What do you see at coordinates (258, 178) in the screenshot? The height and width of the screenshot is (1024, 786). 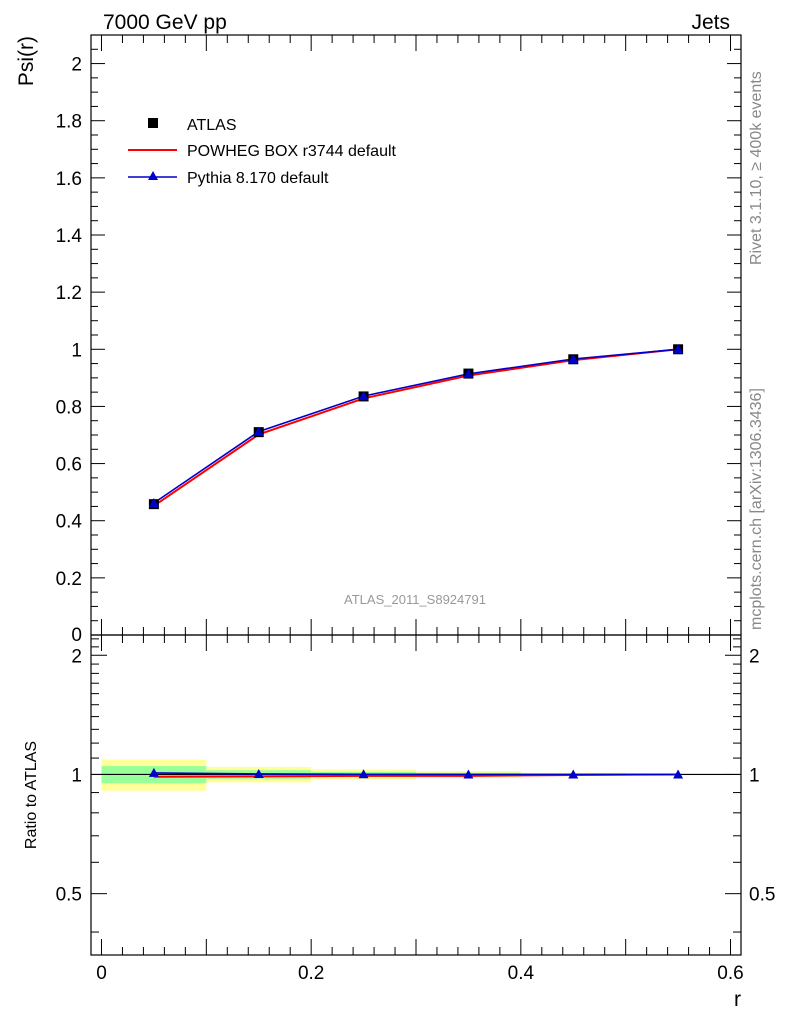 I see `legend-pythia-label: Pythia 8.170 default` at bounding box center [258, 178].